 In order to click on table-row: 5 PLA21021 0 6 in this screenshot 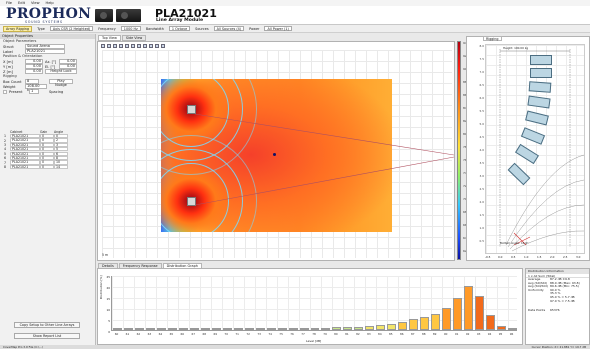, I will do `click(47, 153)`.